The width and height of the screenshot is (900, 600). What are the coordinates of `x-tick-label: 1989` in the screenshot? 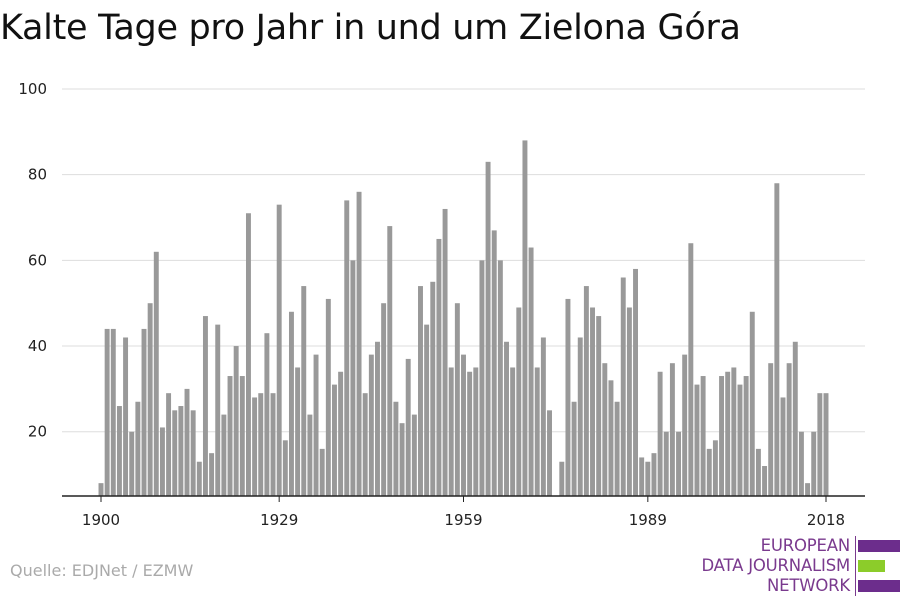 It's located at (648, 520).